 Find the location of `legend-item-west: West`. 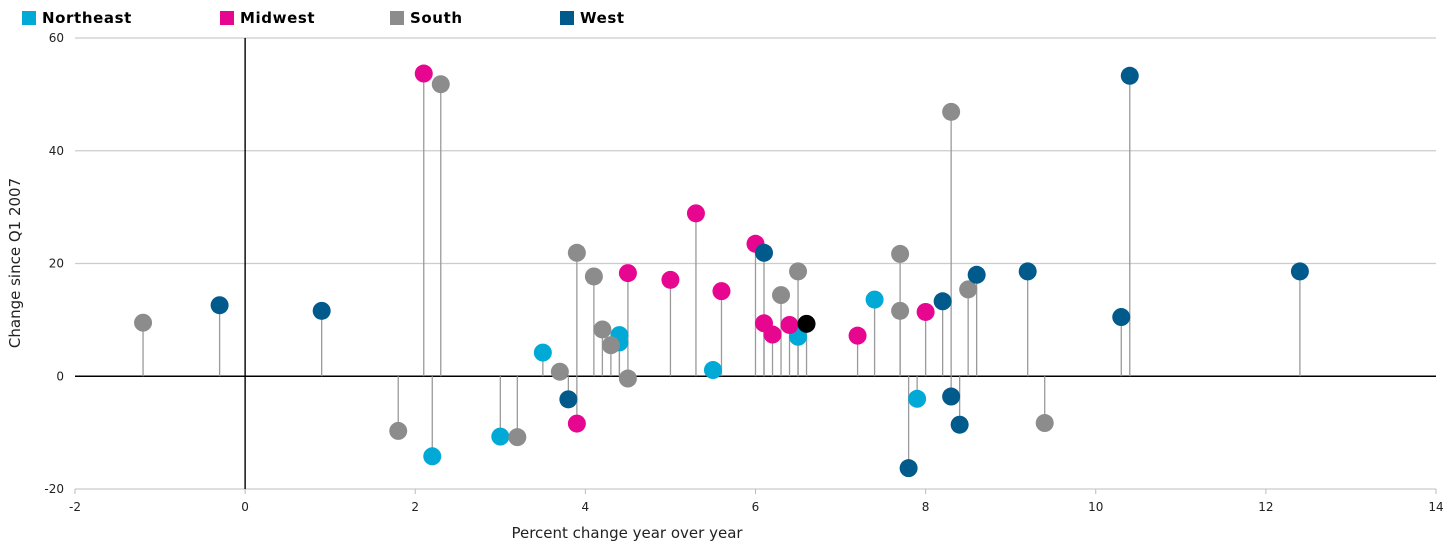

legend-item-west: West is located at coordinates (592, 18).